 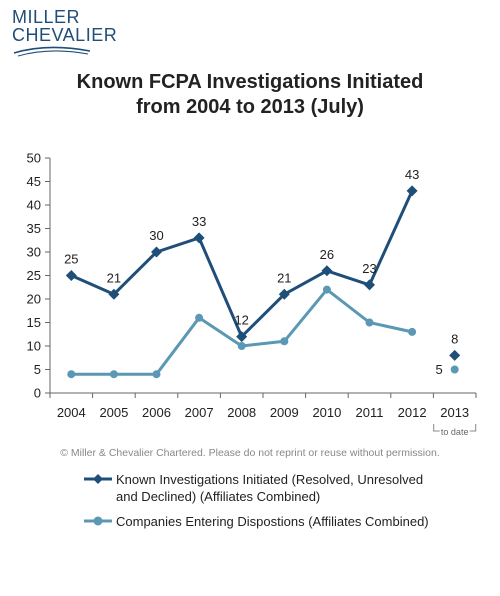 I want to click on data-label-investigations: 30, so click(x=156, y=235).